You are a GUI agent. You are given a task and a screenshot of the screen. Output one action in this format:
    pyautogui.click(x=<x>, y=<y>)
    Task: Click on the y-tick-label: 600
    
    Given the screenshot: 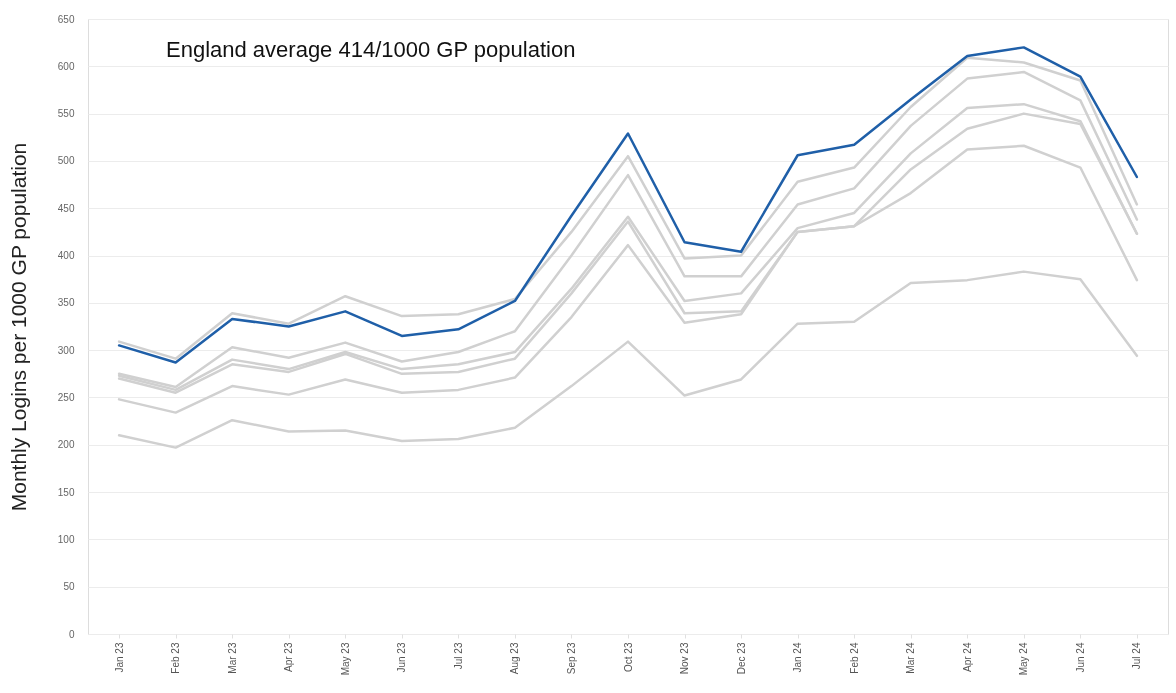 What is the action you would take?
    pyautogui.click(x=66, y=66)
    